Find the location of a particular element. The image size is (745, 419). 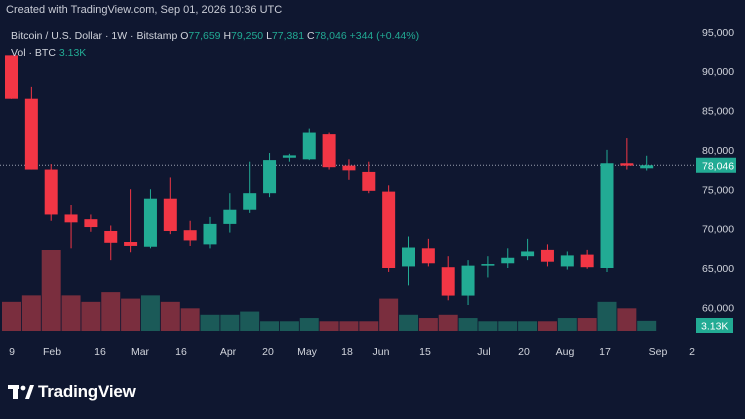

price-tick-label: 80,000 is located at coordinates (718, 151).